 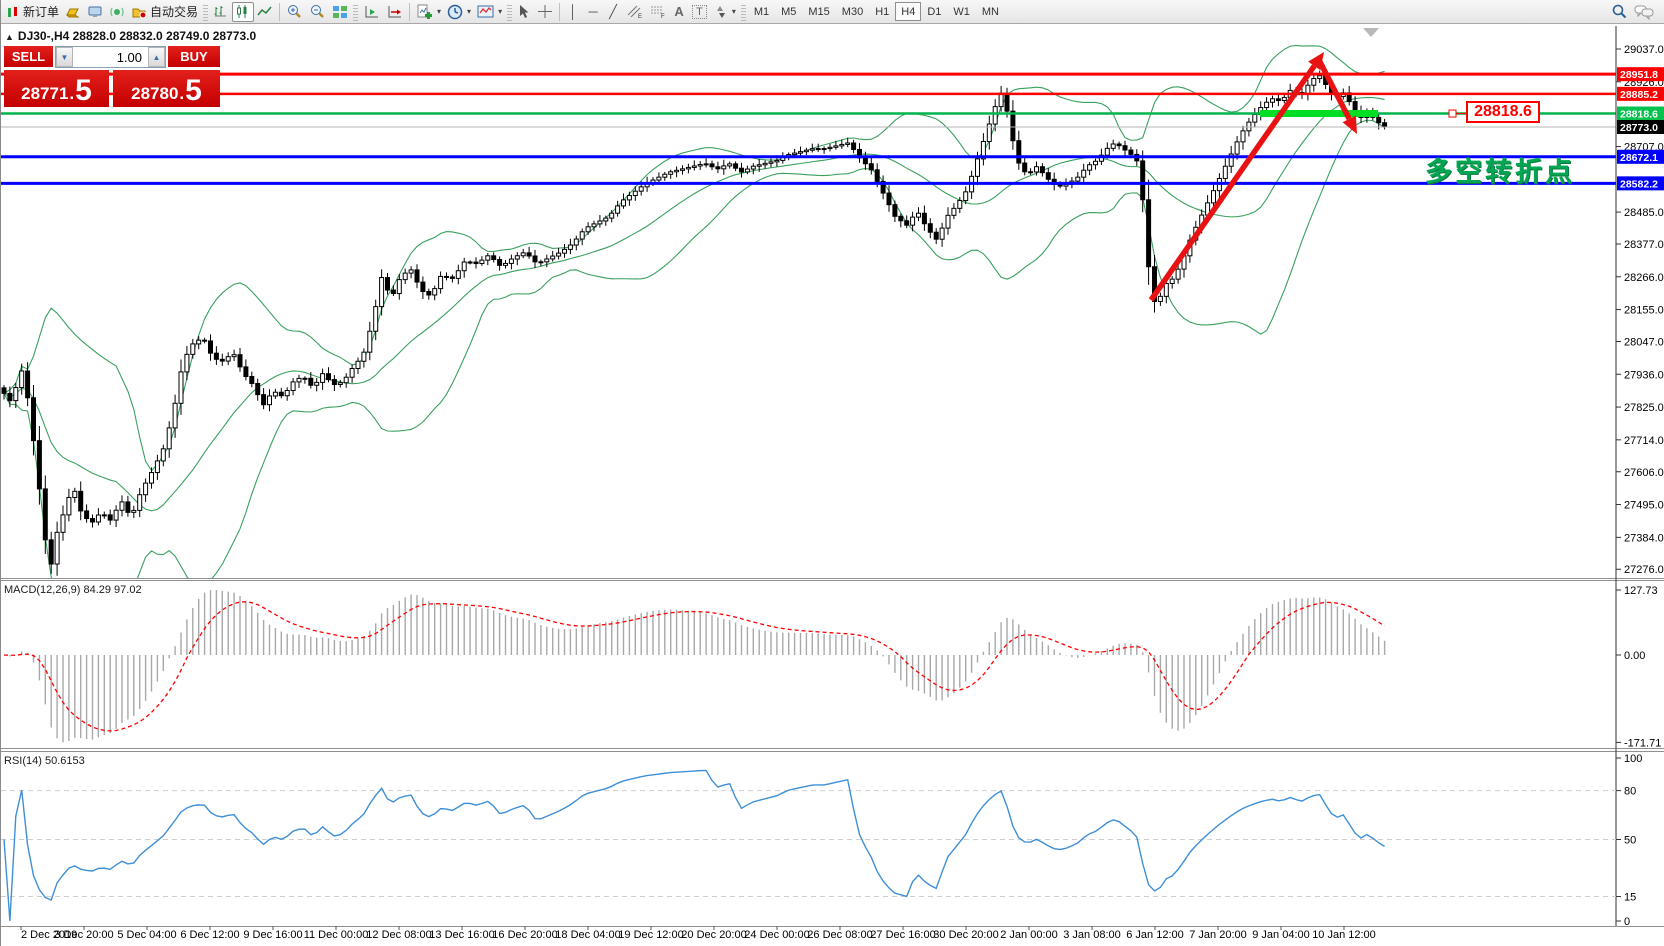 What do you see at coordinates (9, 37) in the screenshot?
I see `collapse-panel-icon: ▲` at bounding box center [9, 37].